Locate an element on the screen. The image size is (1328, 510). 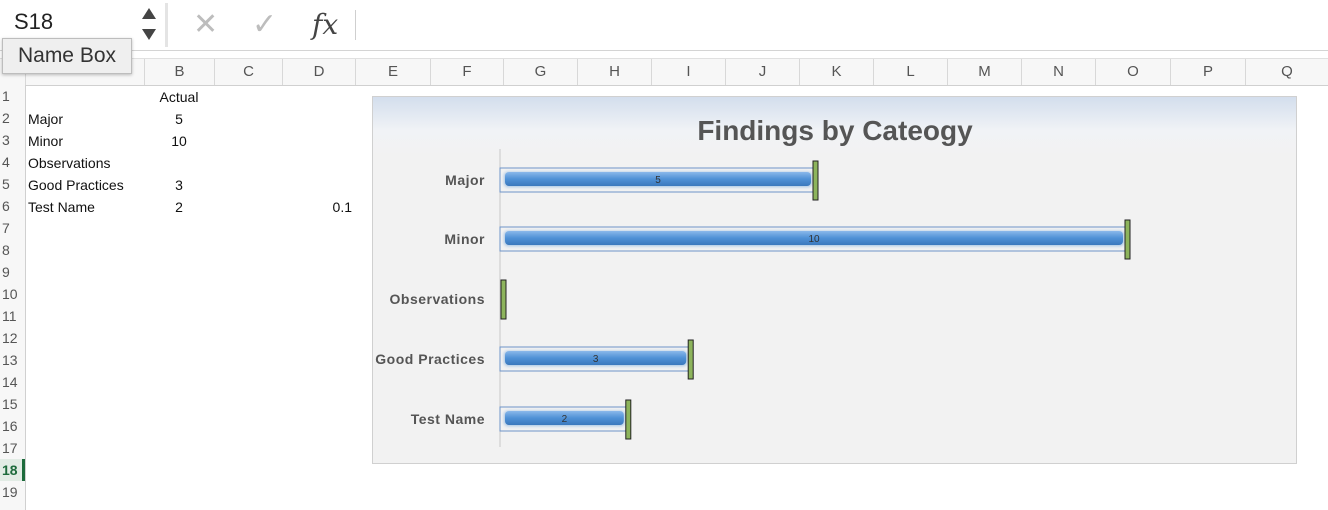
row-header-18: 18 is located at coordinates (12, 470).